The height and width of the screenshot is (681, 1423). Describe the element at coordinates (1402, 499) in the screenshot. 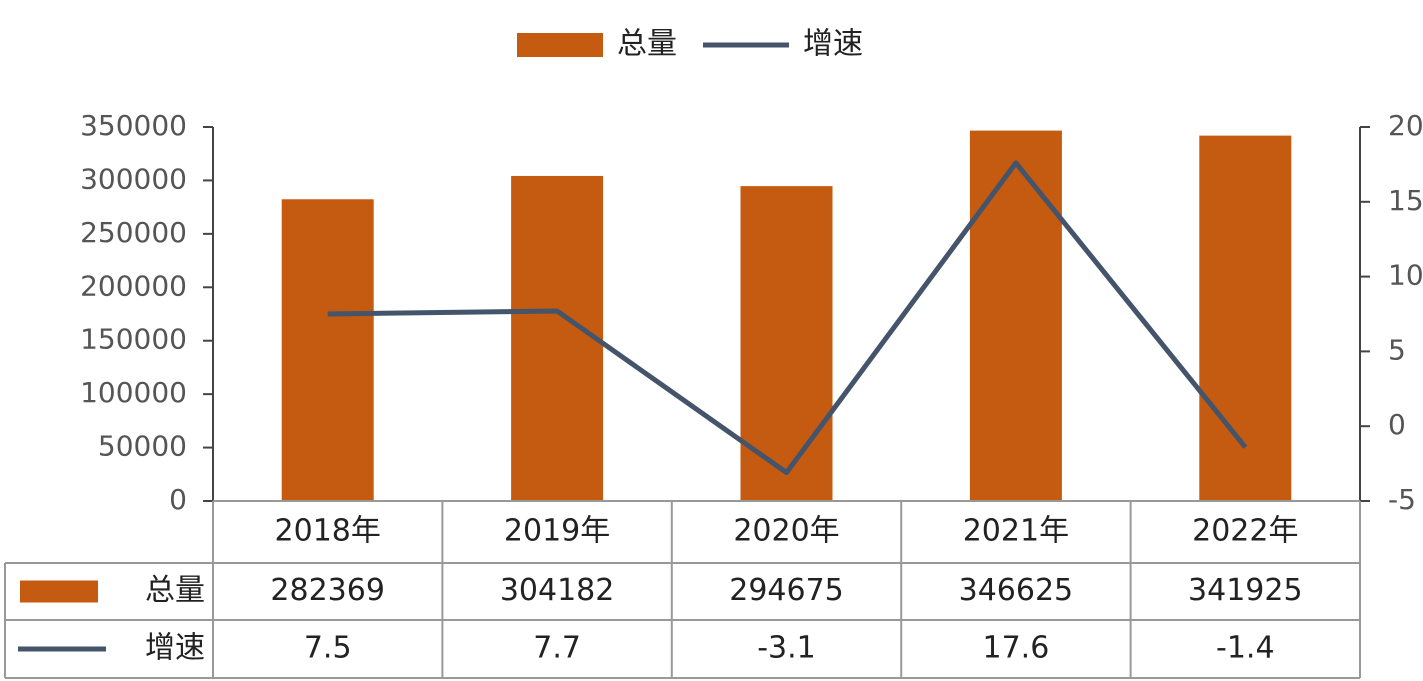

I see `y2-tick-label: -5` at that location.